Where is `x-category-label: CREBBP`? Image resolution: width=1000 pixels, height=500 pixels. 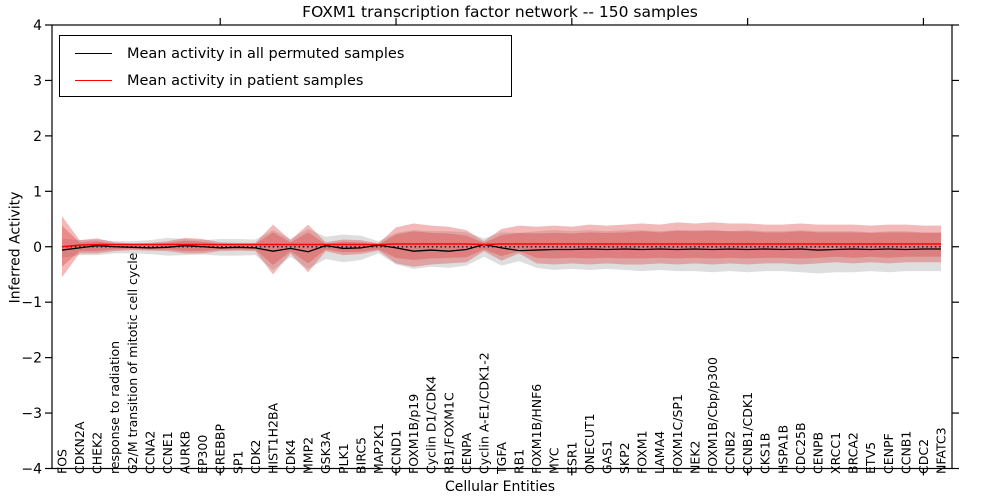
x-category-label: CREBBP is located at coordinates (220, 449).